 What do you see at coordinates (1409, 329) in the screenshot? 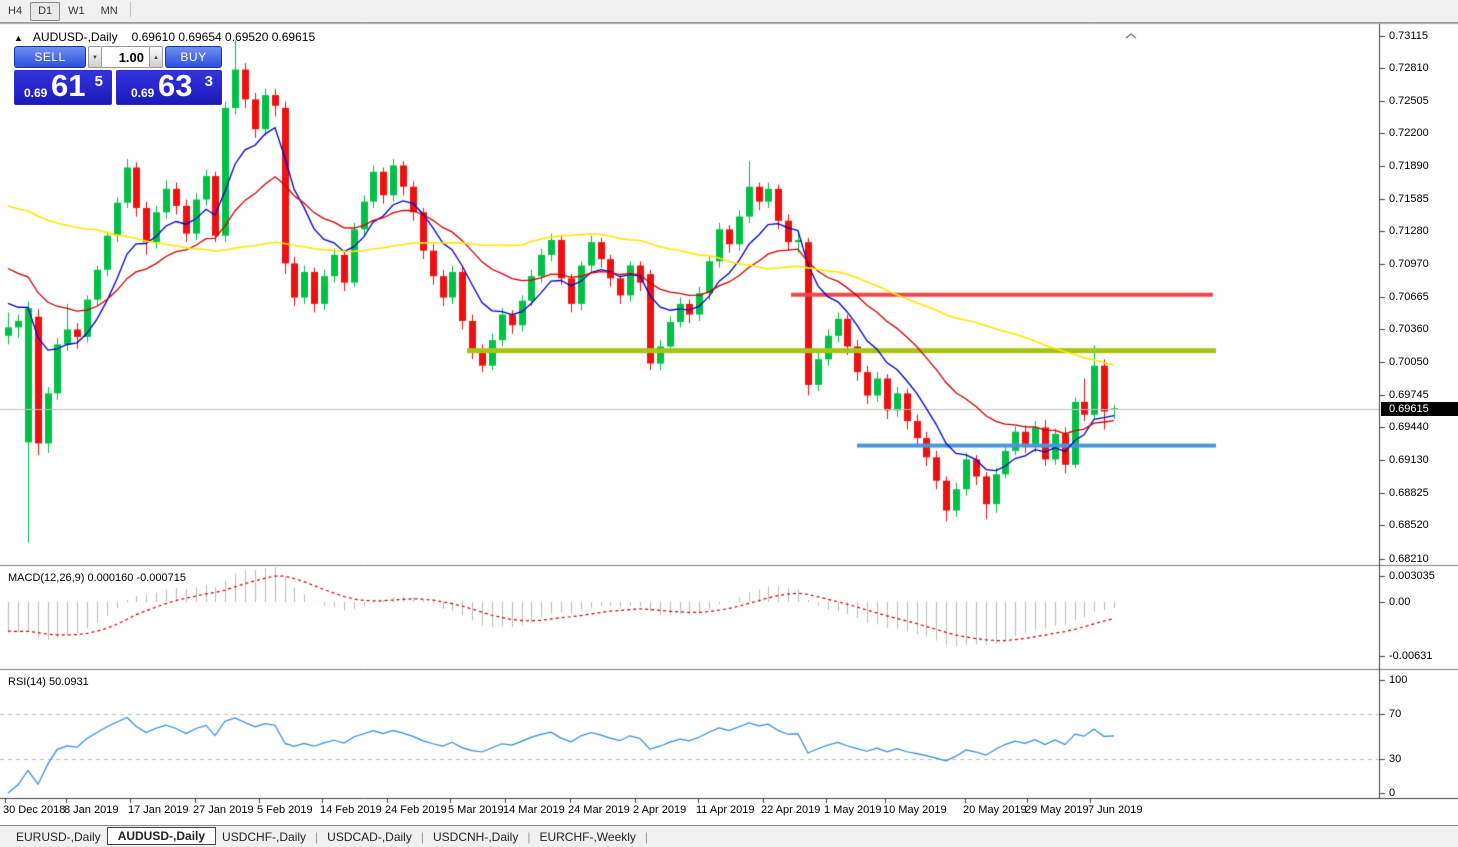
I see `price-axis-label: 0.70360` at bounding box center [1409, 329].